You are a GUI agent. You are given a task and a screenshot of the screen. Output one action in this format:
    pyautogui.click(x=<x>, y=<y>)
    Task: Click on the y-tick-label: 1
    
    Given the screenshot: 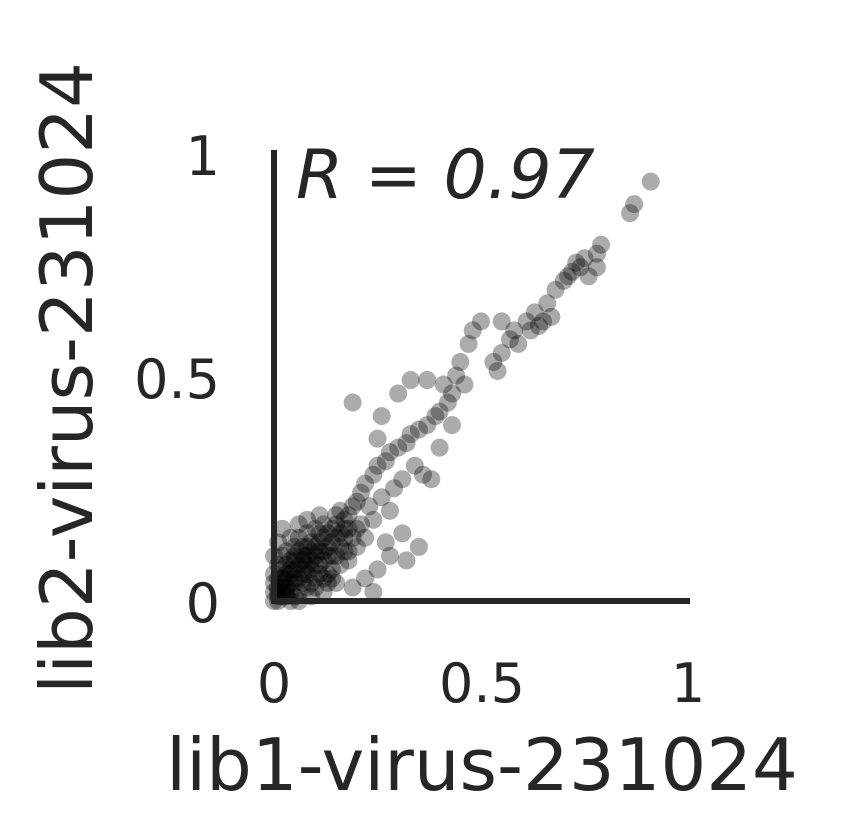 What is the action you would take?
    pyautogui.click(x=203, y=156)
    